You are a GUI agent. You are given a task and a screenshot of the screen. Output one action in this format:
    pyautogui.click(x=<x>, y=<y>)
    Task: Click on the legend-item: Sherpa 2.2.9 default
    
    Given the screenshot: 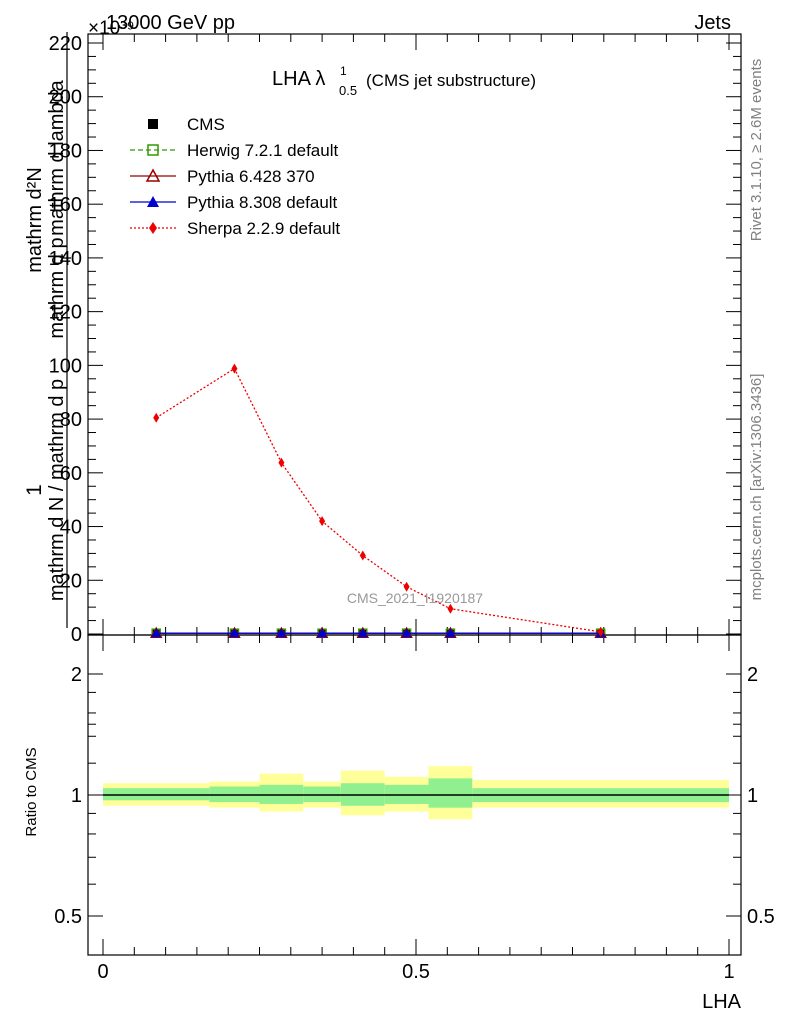 What is the action you would take?
    pyautogui.click(x=235, y=228)
    